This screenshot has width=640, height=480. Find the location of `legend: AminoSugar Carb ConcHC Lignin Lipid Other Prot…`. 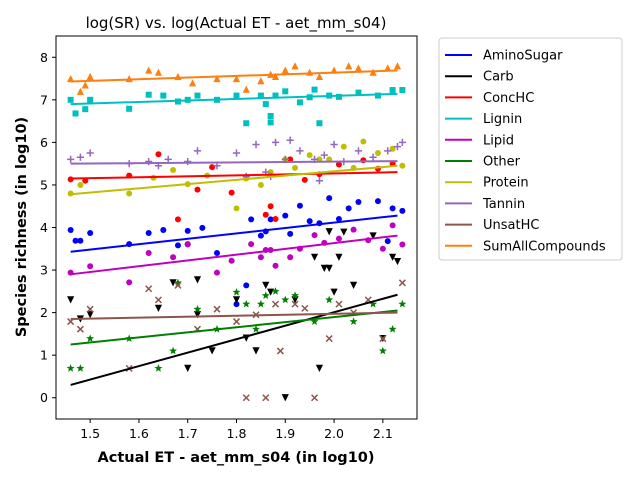

legend: AminoSugar Carb ConcHC Lignin Lipid Other Prot… is located at coordinates (530, 149).